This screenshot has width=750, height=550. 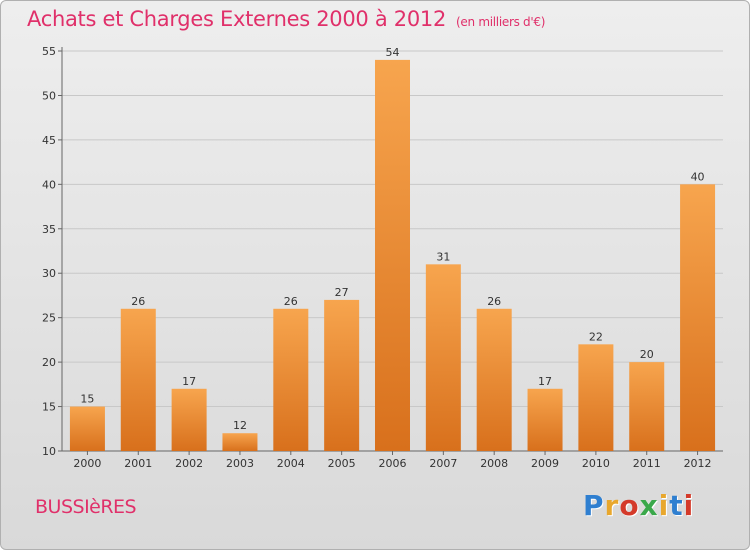 I want to click on x-tick-label: 2004, so click(x=291, y=463).